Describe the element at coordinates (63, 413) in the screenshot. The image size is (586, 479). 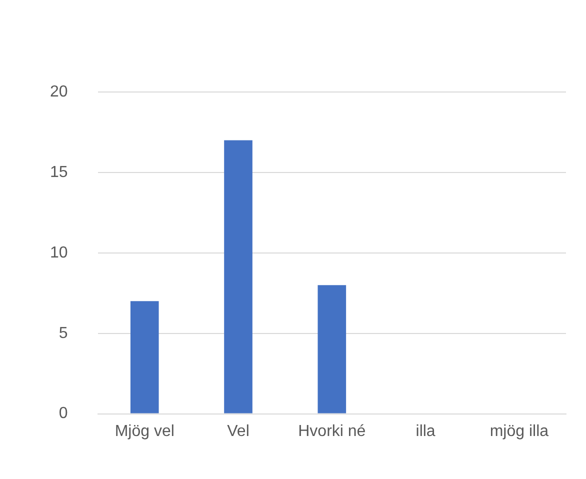
I see `y-tick-label: 0` at that location.